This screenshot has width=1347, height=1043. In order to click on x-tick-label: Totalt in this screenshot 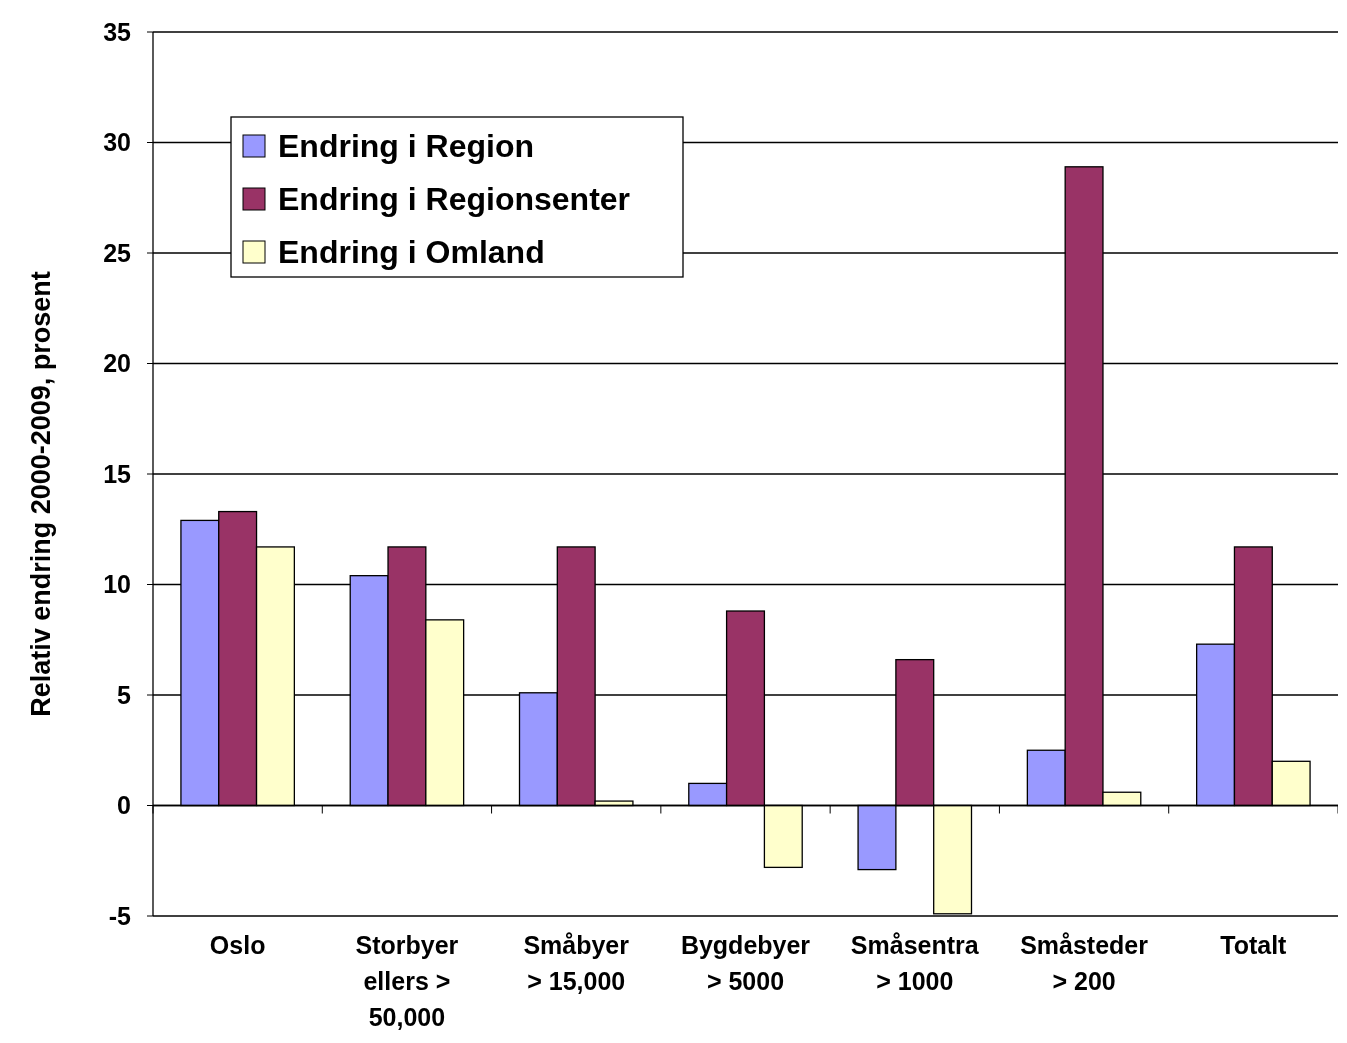, I will do `click(1254, 945)`.